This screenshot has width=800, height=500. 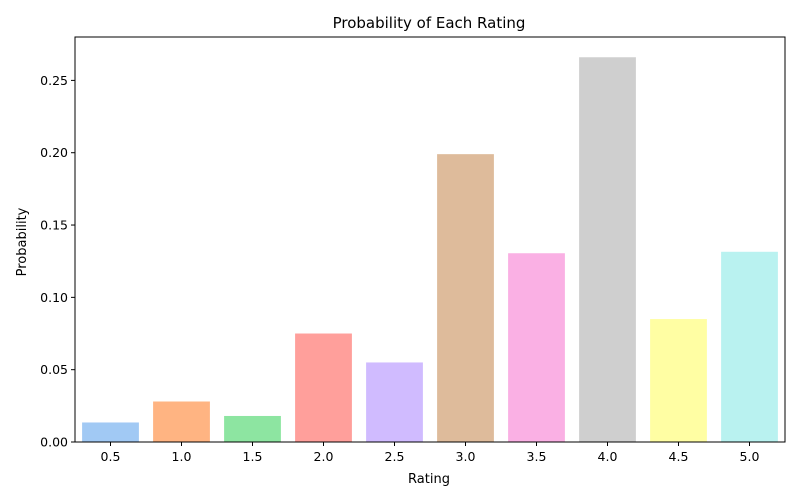 I want to click on y-tick-label: 0.15, so click(x=54, y=225).